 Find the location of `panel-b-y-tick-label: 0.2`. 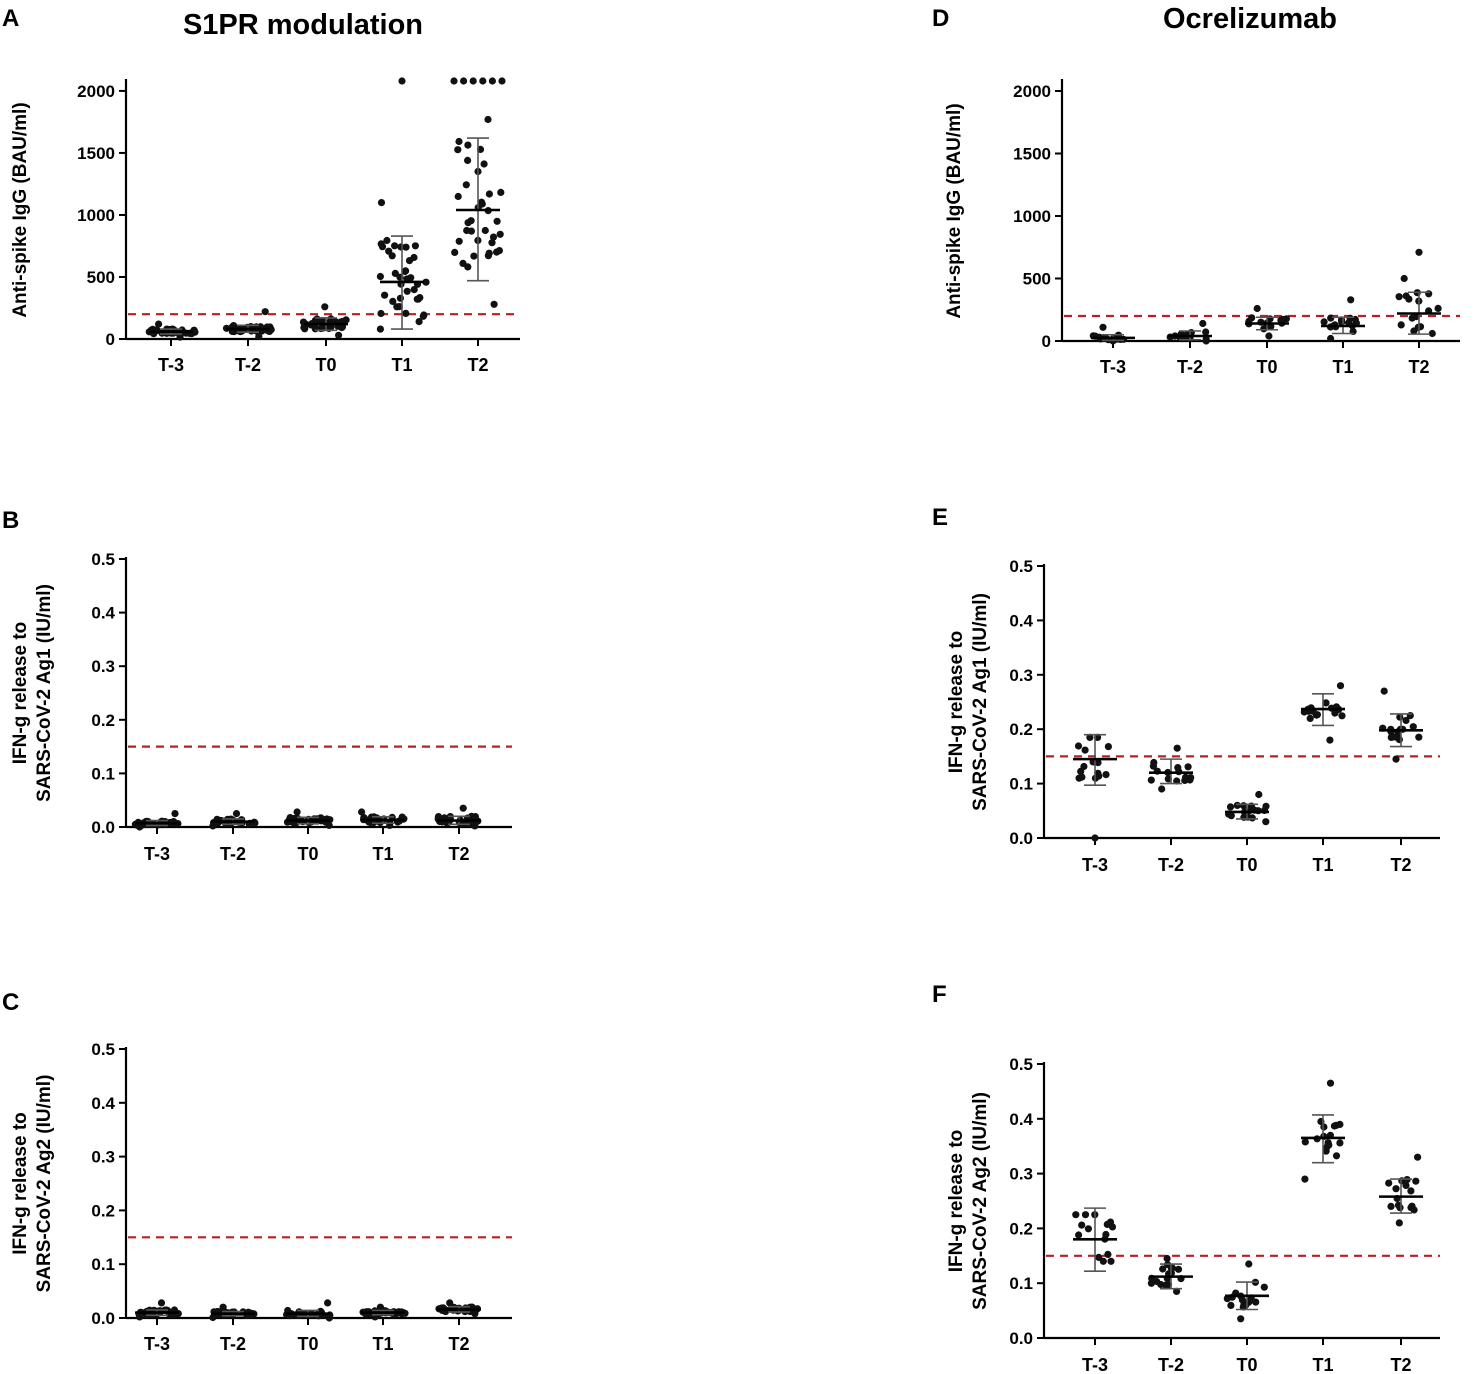

panel-b-y-tick-label: 0.2 is located at coordinates (103, 720).